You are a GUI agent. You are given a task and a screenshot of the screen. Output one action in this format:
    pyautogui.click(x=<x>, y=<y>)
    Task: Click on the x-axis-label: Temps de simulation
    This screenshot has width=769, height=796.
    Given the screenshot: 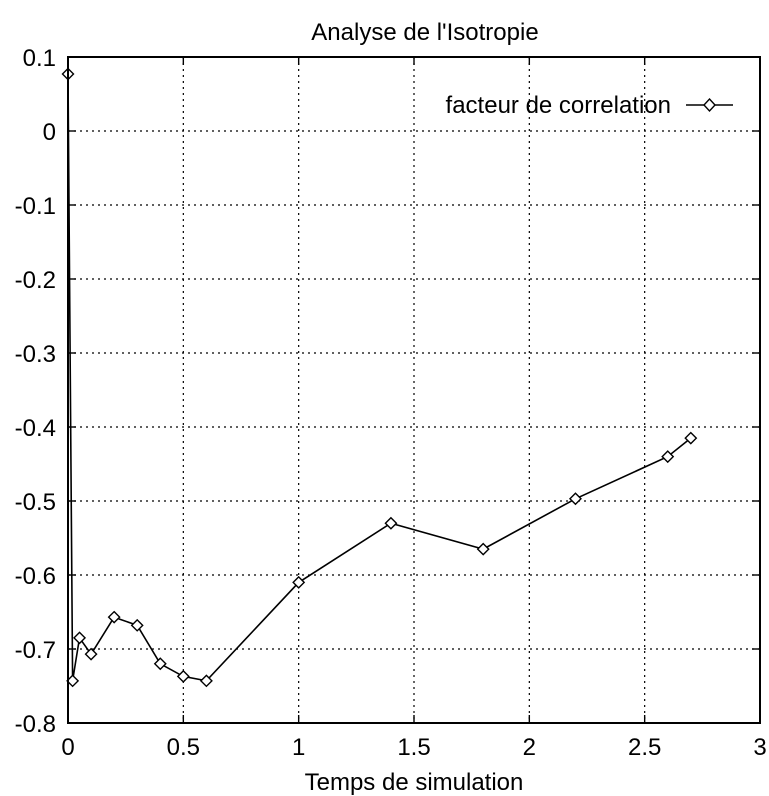 What is the action you would take?
    pyautogui.click(x=414, y=782)
    